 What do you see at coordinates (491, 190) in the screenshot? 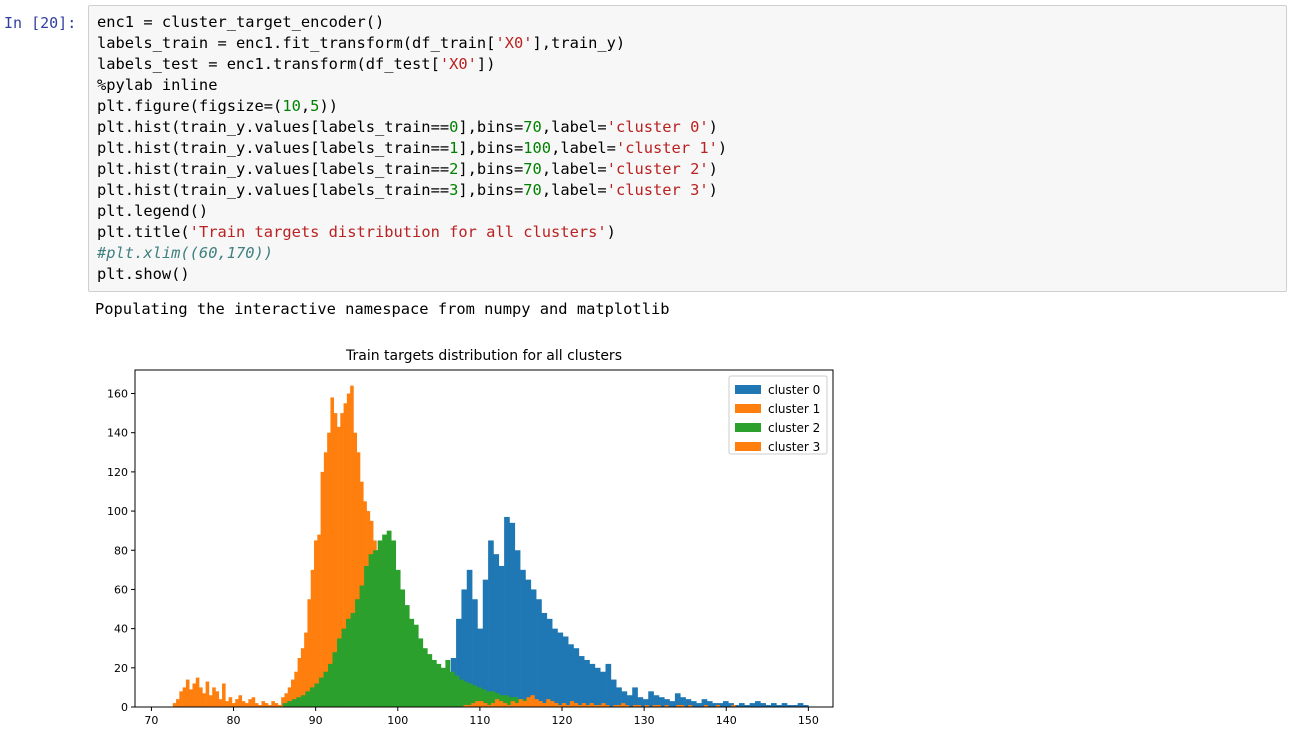
I see `code-token: ],bins=` at bounding box center [491, 190].